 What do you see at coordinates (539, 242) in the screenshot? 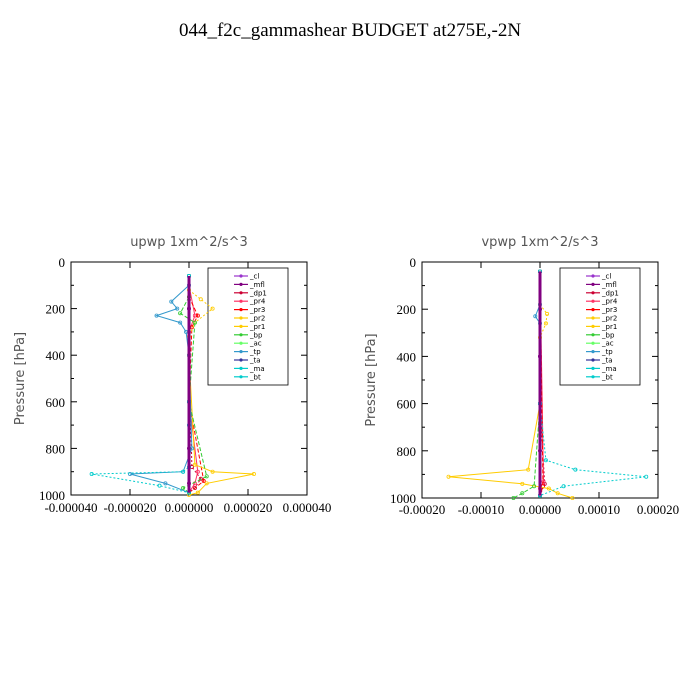
I see `panel-title: vpwp 1xm^2/s^3` at bounding box center [539, 242].